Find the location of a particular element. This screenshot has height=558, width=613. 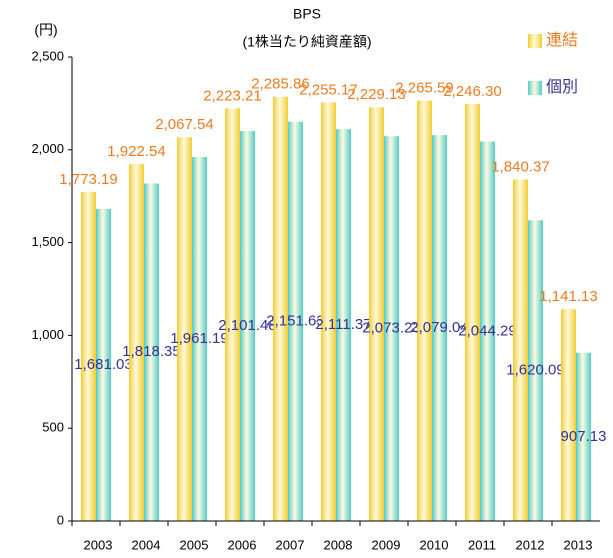

y-tick-label: 0 is located at coordinates (60, 519).